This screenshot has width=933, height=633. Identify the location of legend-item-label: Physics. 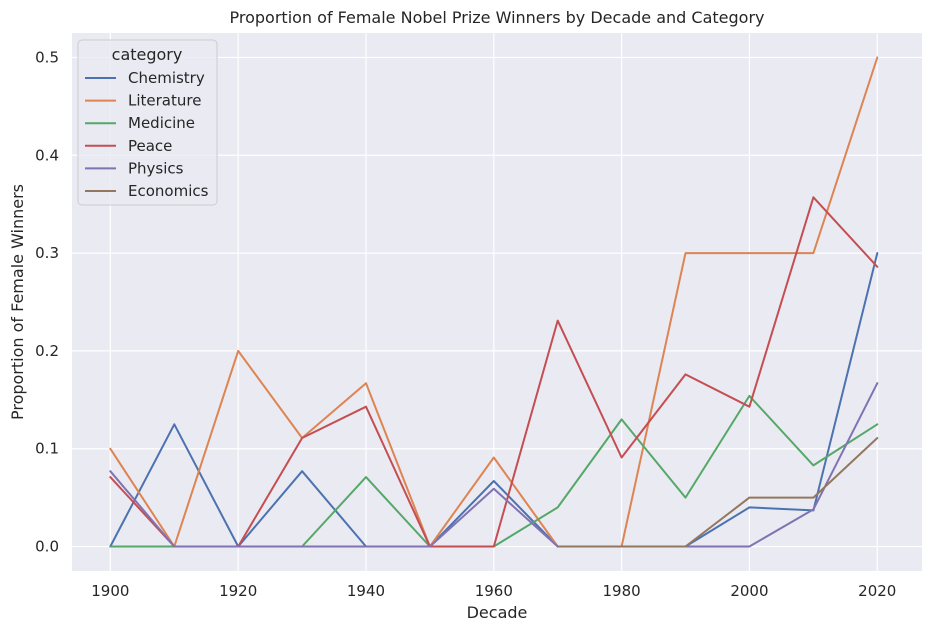
(156, 168).